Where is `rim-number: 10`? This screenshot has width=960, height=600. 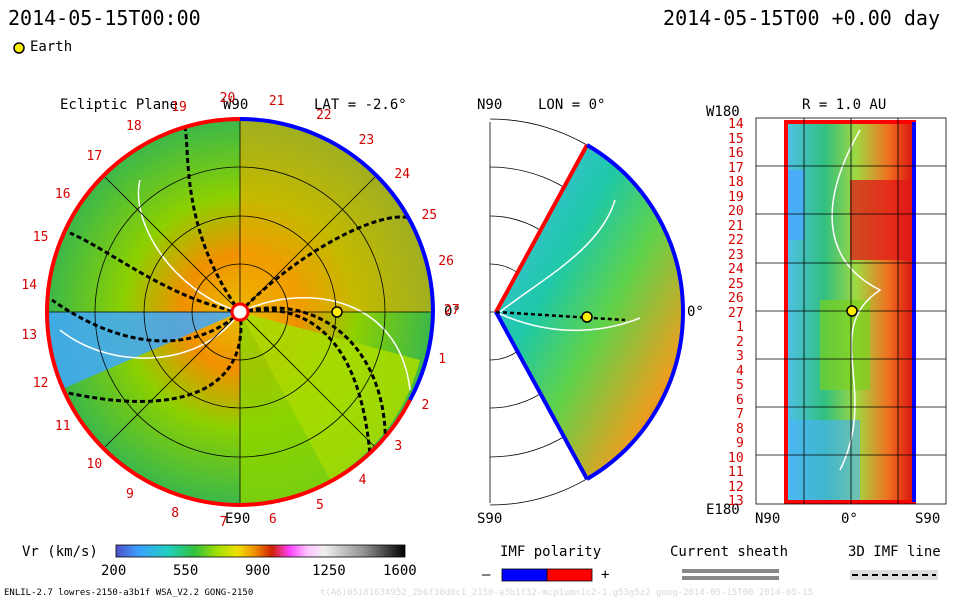
rim-number: 10 is located at coordinates (94, 465).